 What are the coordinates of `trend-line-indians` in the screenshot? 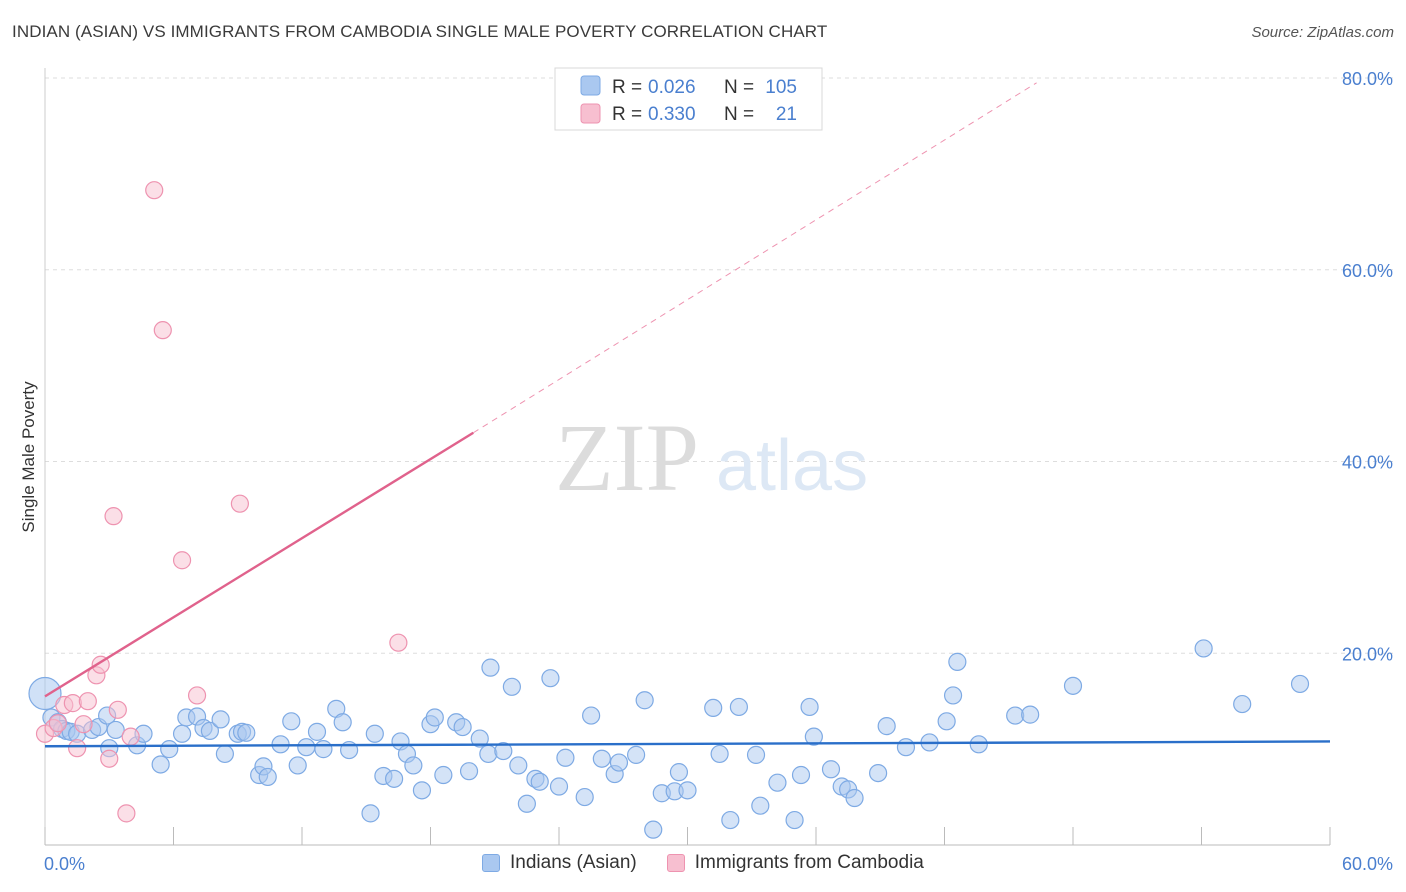 It's located at (687, 744).